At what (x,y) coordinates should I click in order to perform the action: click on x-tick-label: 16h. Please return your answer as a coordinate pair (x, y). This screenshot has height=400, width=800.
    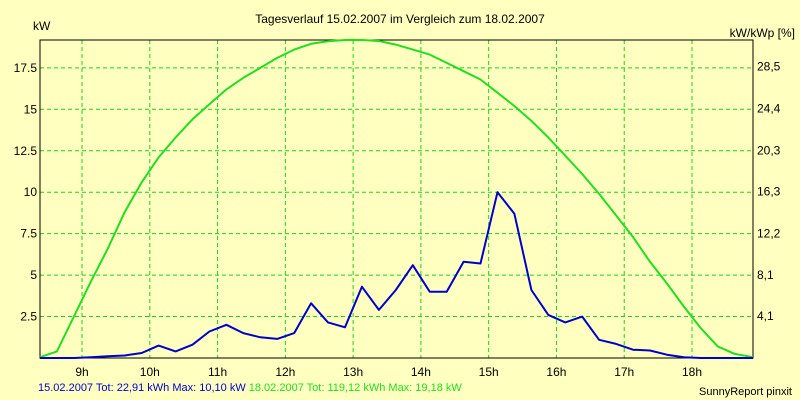
    Looking at the image, I should click on (556, 372).